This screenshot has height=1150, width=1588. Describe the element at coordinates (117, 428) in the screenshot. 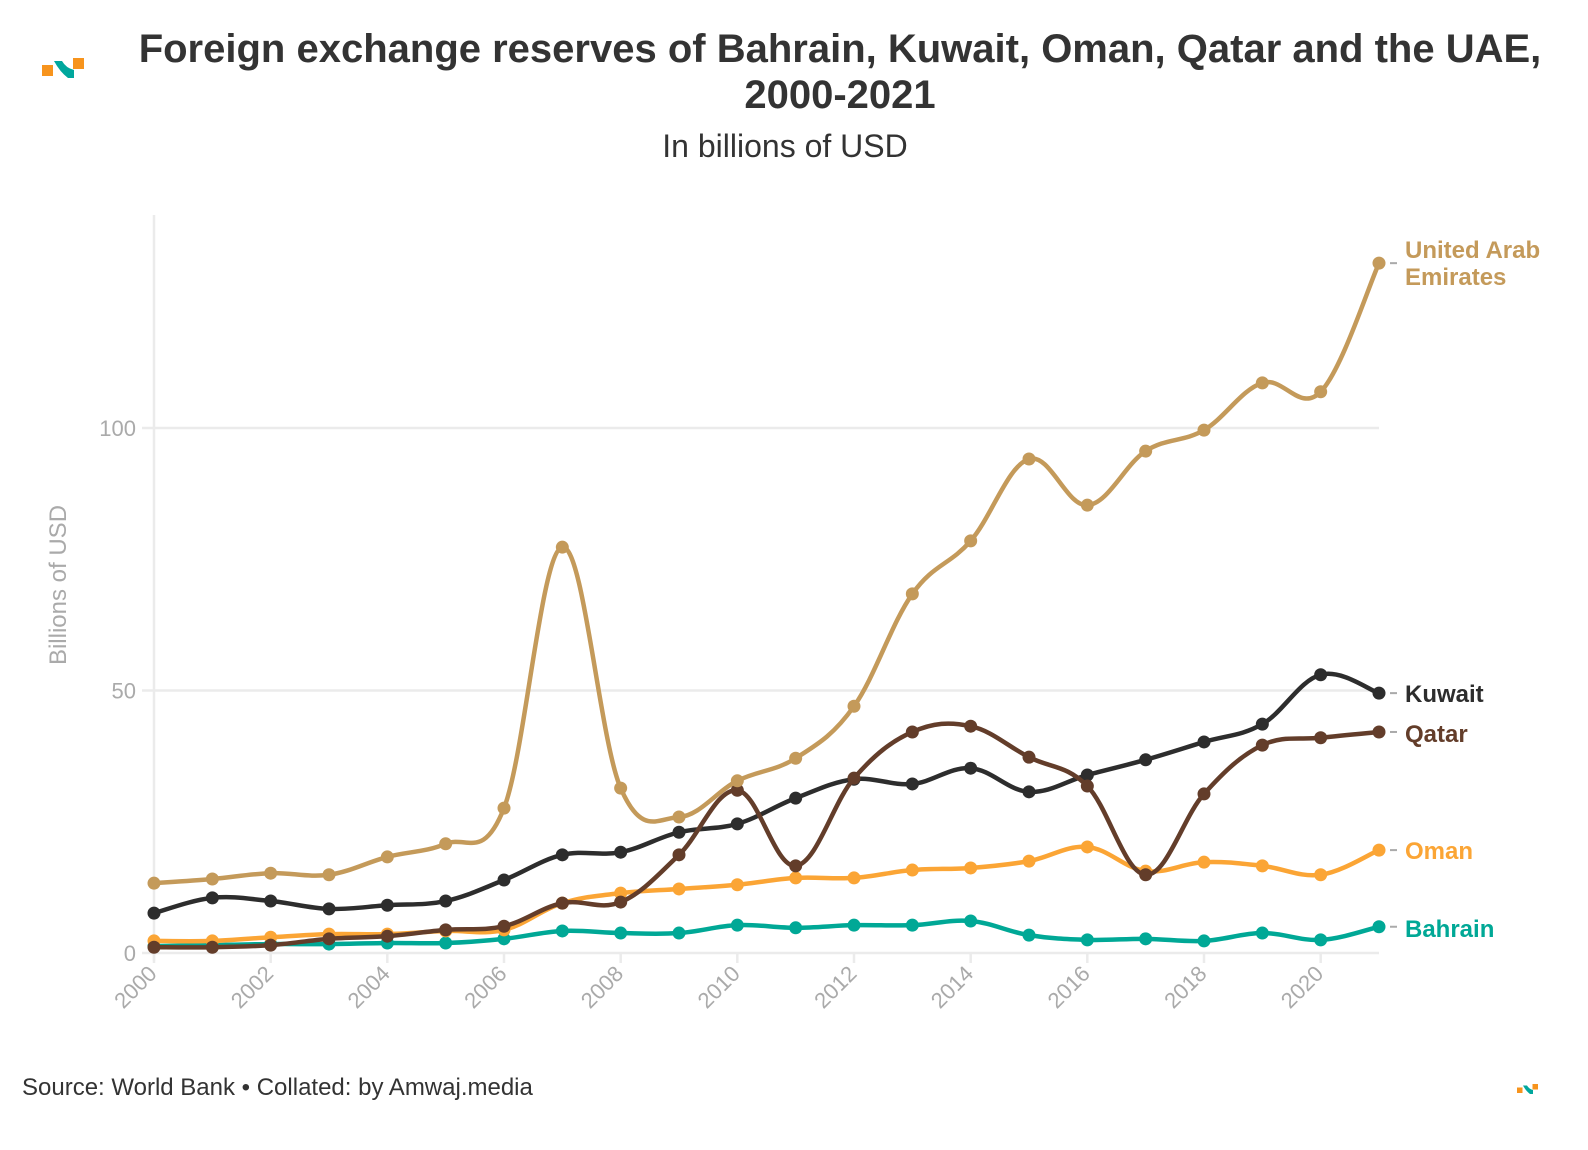

I see `y-tick-label: 100` at that location.